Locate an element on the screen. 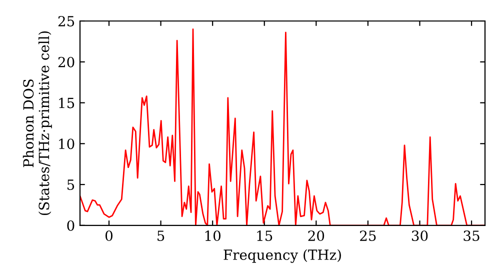 The width and height of the screenshot is (500, 280). x-tick-label: 10 is located at coordinates (212, 236).